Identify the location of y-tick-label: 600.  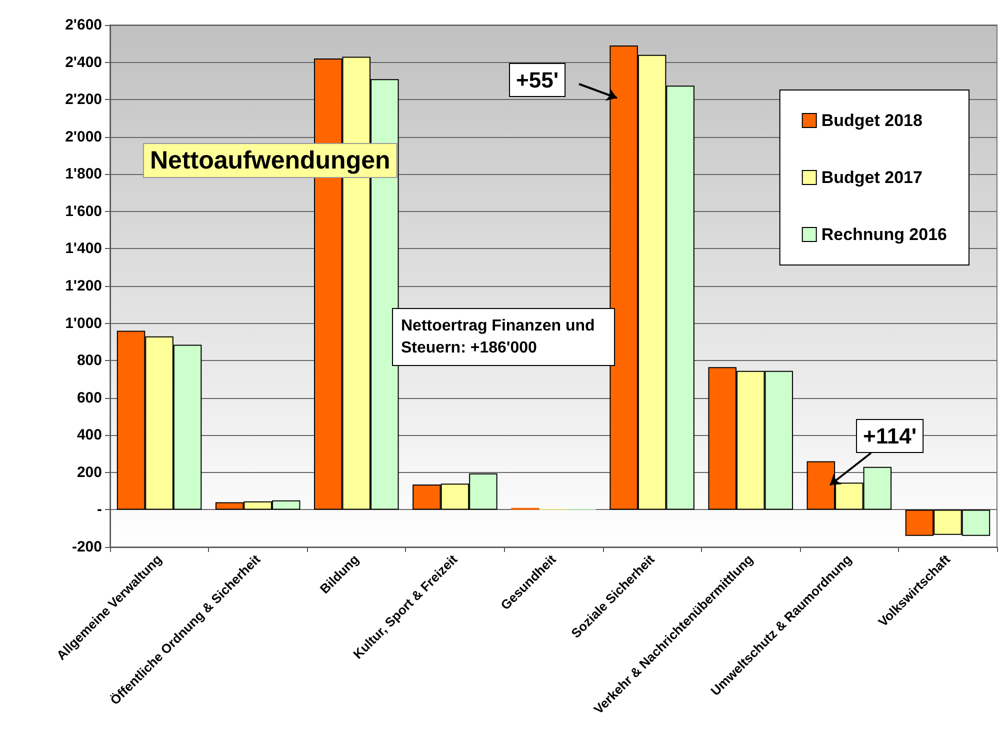
(89, 397).